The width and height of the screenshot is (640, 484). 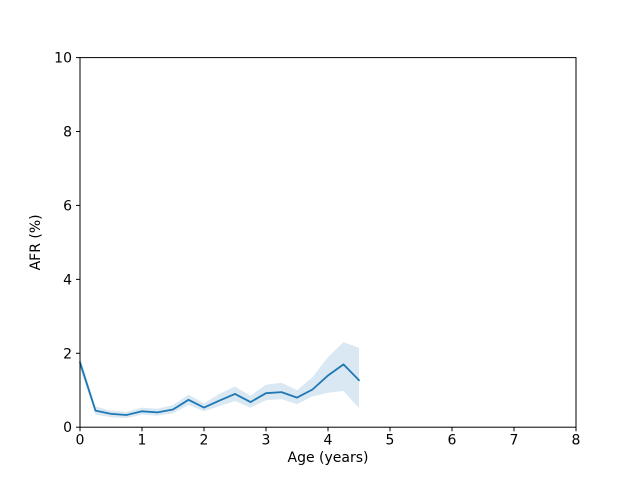 What do you see at coordinates (452, 441) in the screenshot?
I see `x-tick-label: 6` at bounding box center [452, 441].